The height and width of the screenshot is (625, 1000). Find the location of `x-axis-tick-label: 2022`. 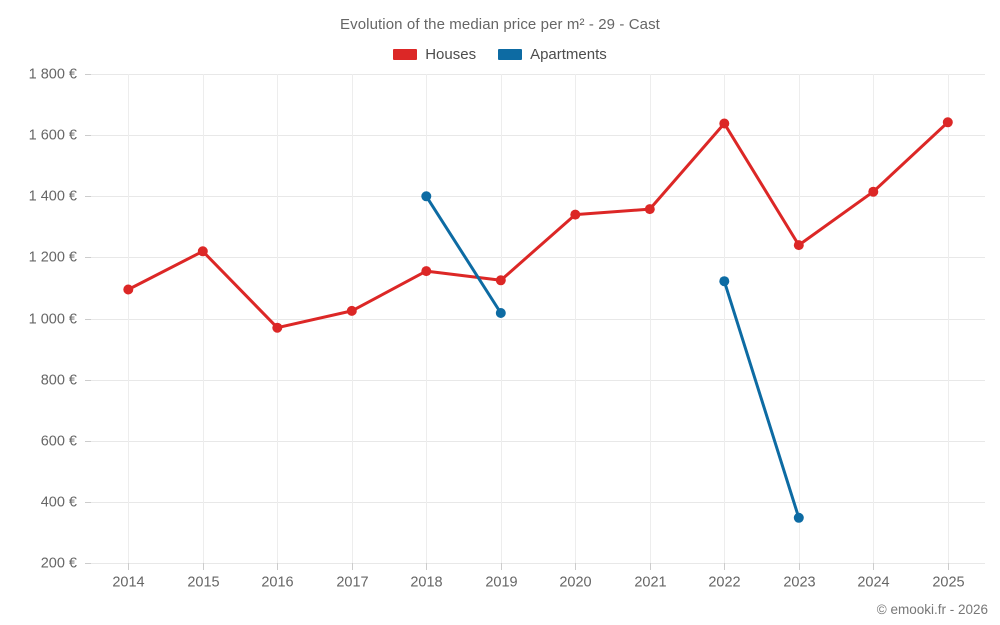

x-axis-tick-label: 2022 is located at coordinates (724, 583).